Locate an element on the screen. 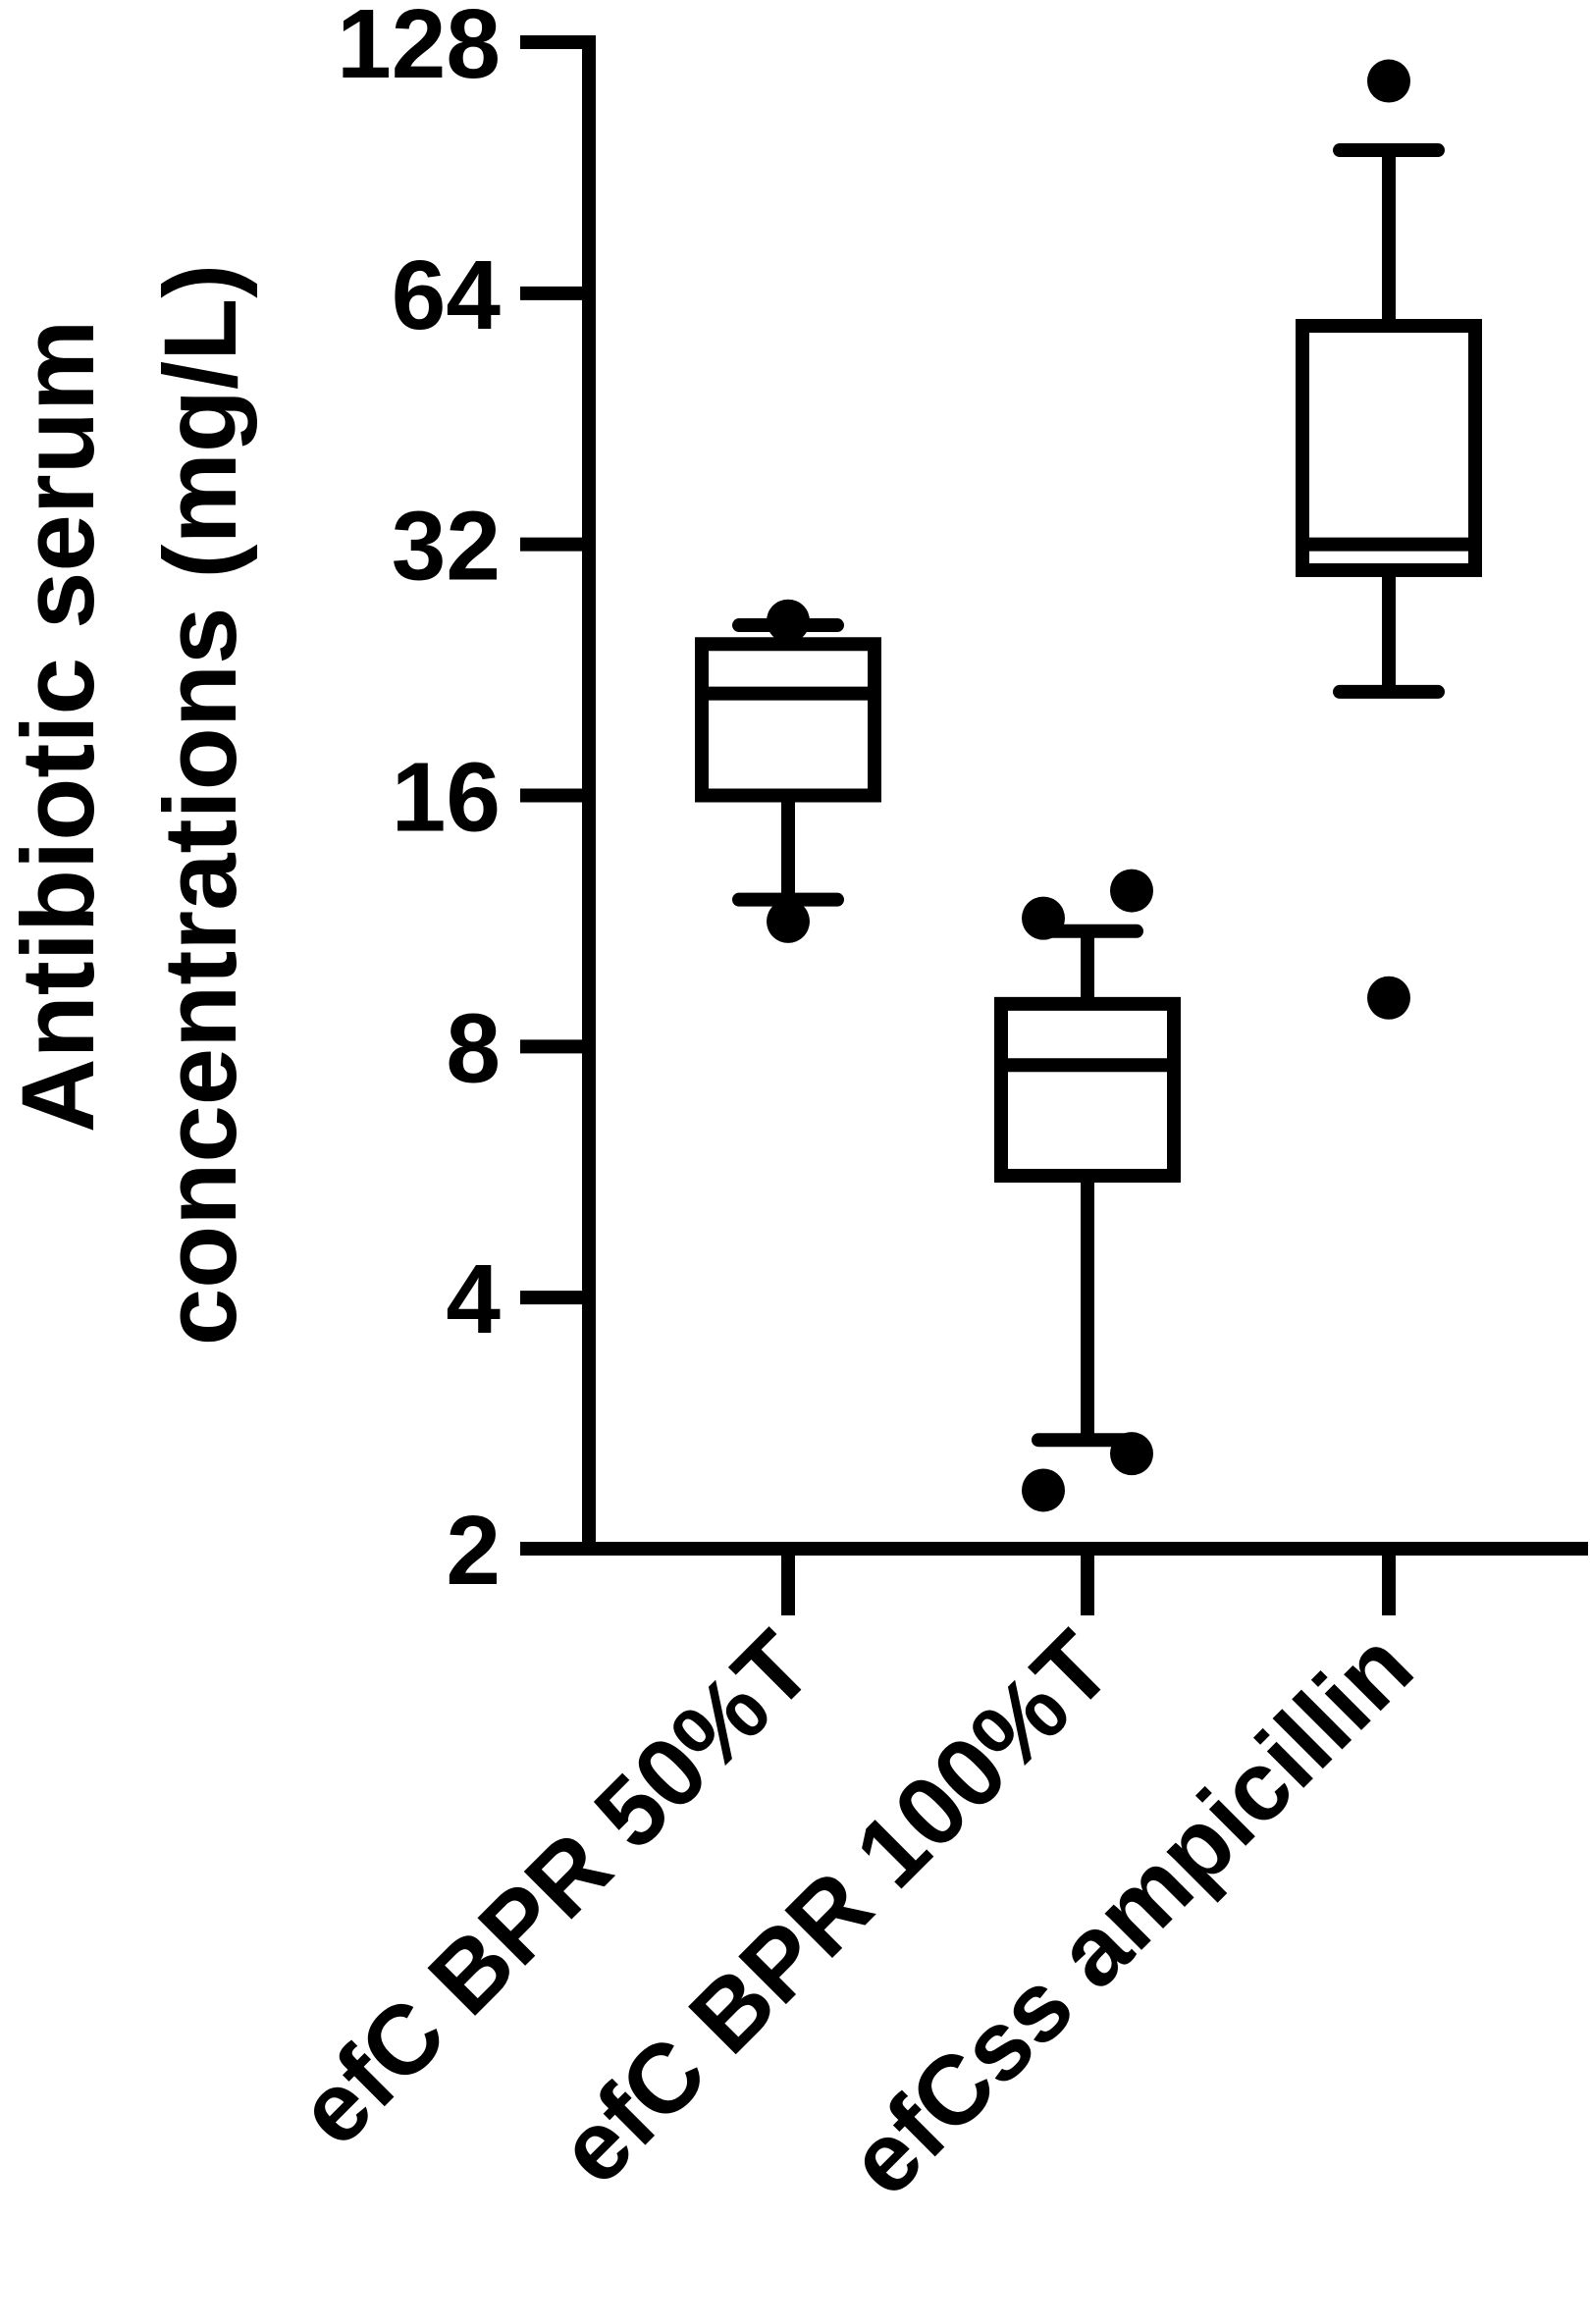  y-tick-label-32: 32 is located at coordinates (446, 547).